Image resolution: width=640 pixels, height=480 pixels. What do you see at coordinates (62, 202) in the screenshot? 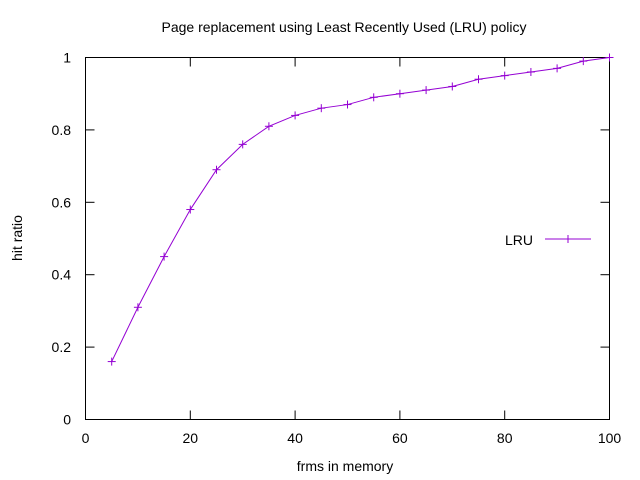
I see `y-tick-label: 0.6` at bounding box center [62, 202].